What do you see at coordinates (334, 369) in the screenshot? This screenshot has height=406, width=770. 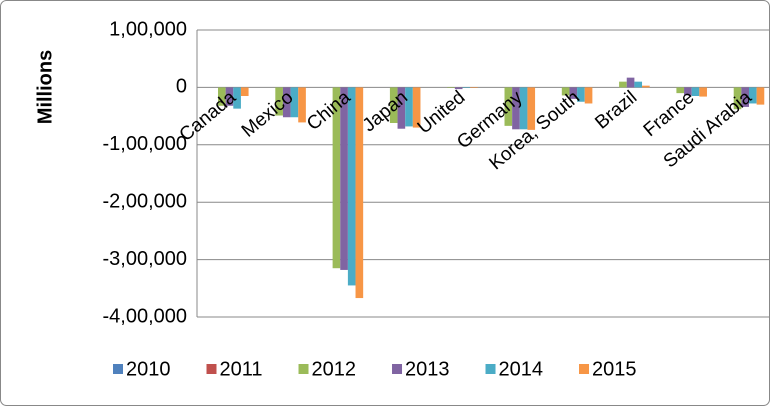 I see `legend-label: 2012` at bounding box center [334, 369].